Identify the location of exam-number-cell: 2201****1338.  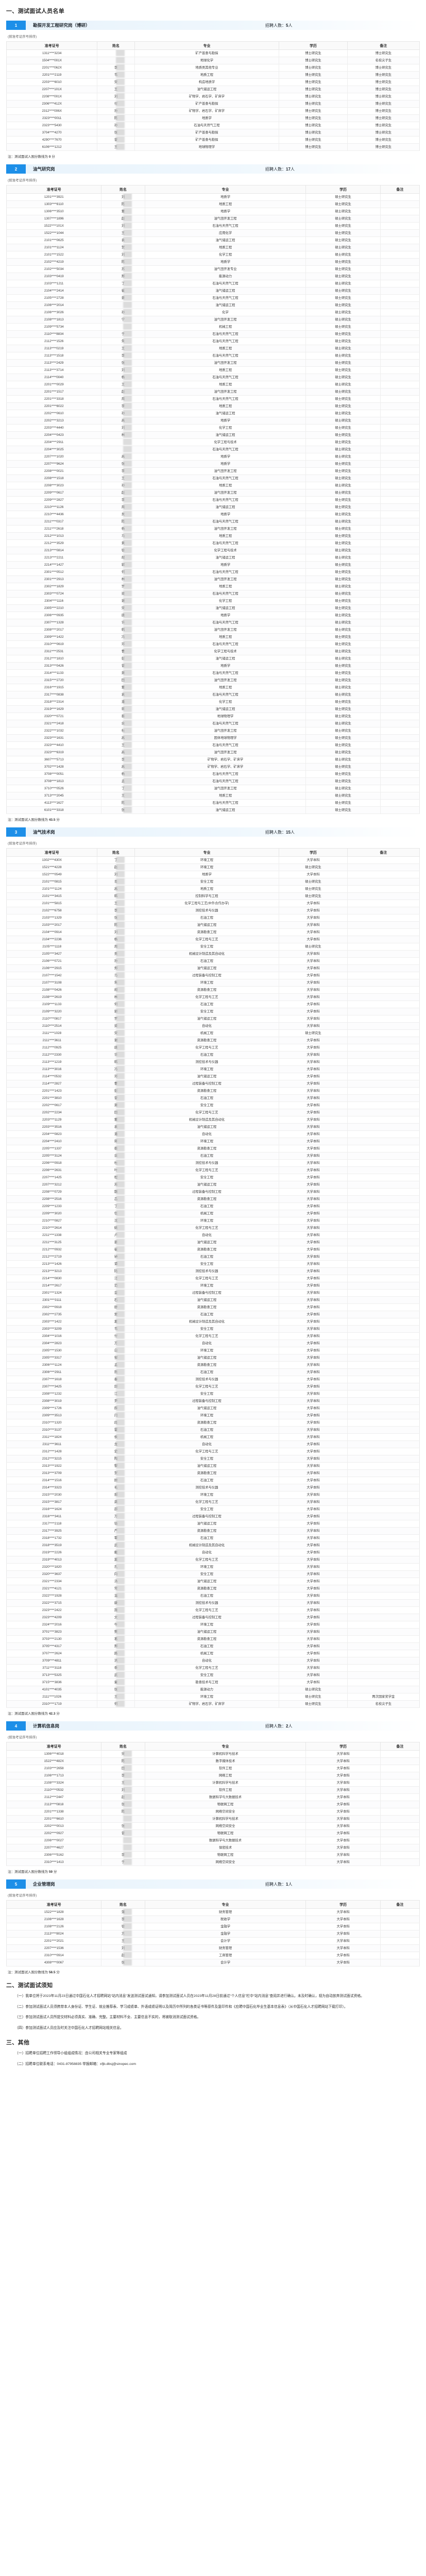
(54, 1812).